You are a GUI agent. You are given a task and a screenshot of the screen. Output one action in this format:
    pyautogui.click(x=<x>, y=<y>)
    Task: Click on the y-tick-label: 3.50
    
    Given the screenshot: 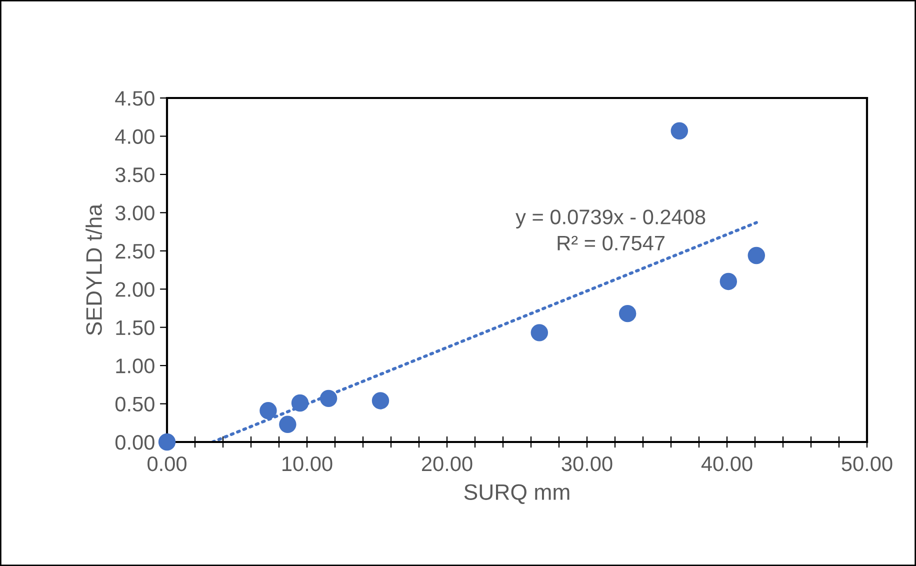 What is the action you would take?
    pyautogui.click(x=134, y=174)
    